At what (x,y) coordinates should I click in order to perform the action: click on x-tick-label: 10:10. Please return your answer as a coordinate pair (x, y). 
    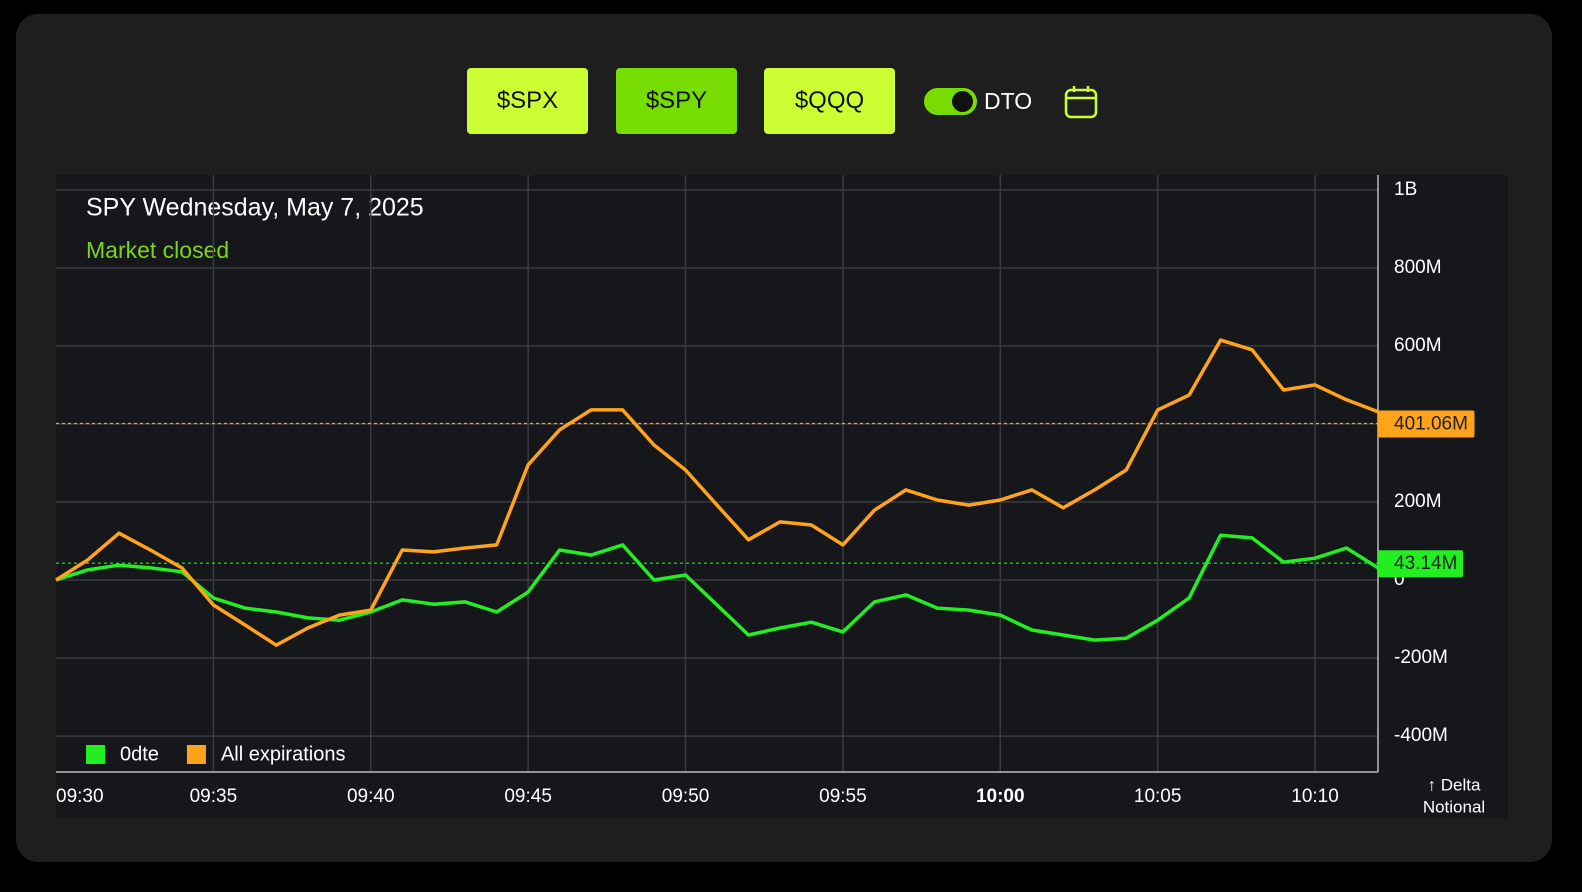
    Looking at the image, I should click on (1315, 796).